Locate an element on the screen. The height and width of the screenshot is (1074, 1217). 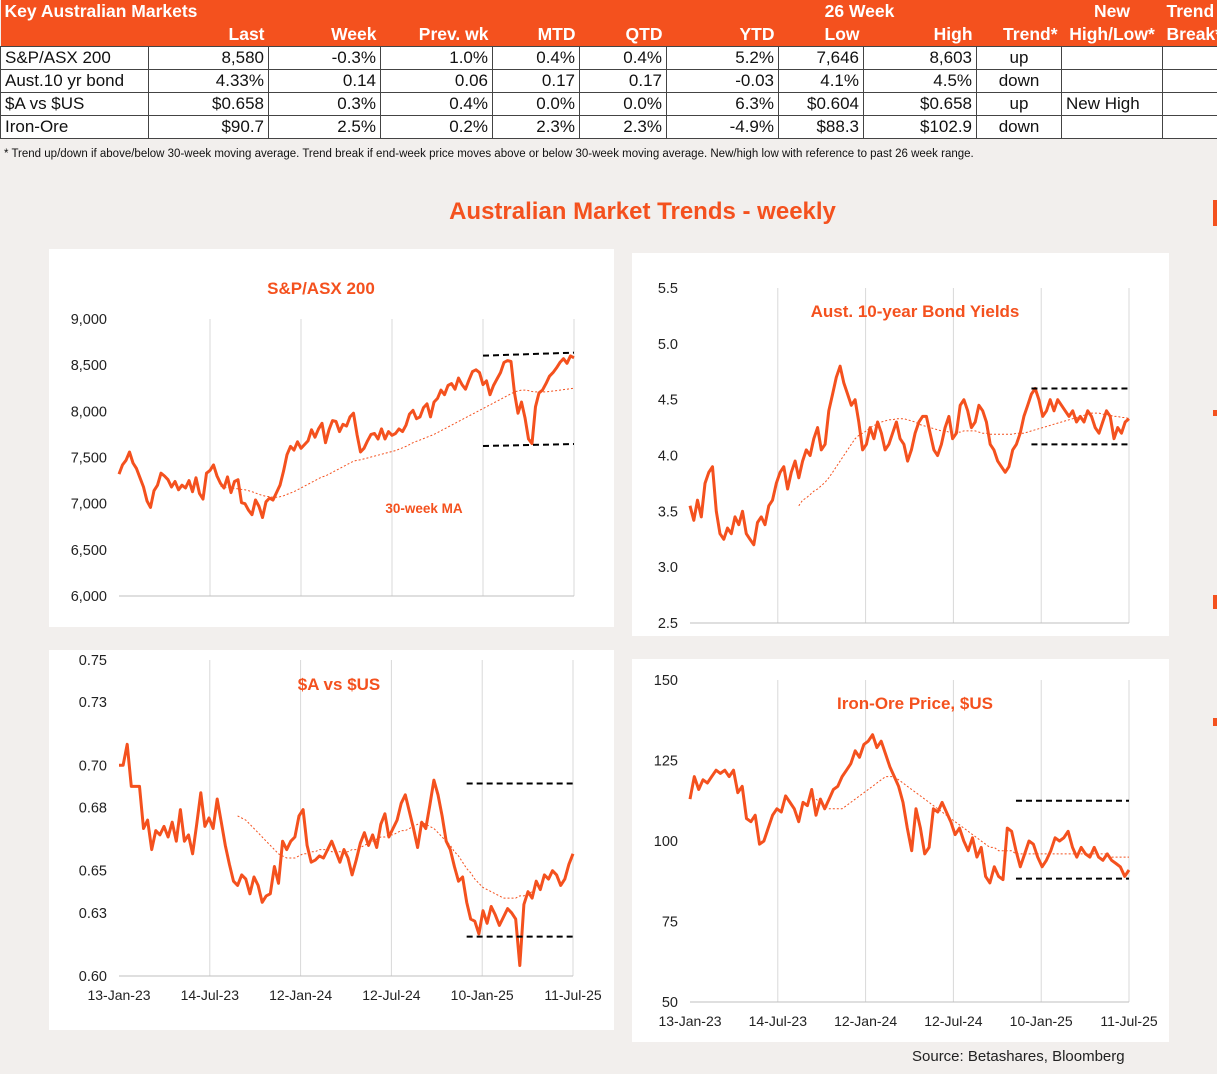
y-tick-label: 7,000 is located at coordinates (89, 505).